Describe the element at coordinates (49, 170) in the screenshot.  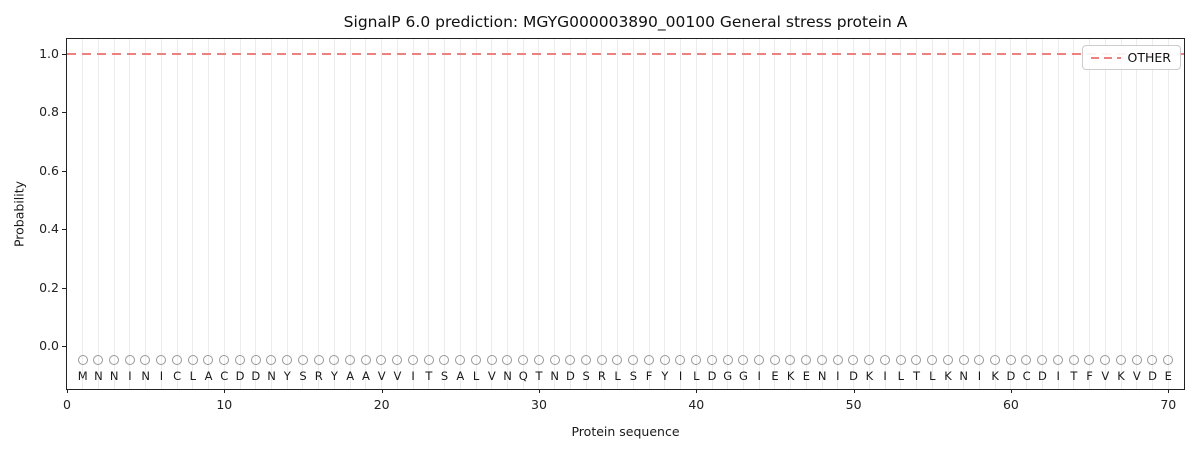
I see `y-tick-label: 0.6` at that location.